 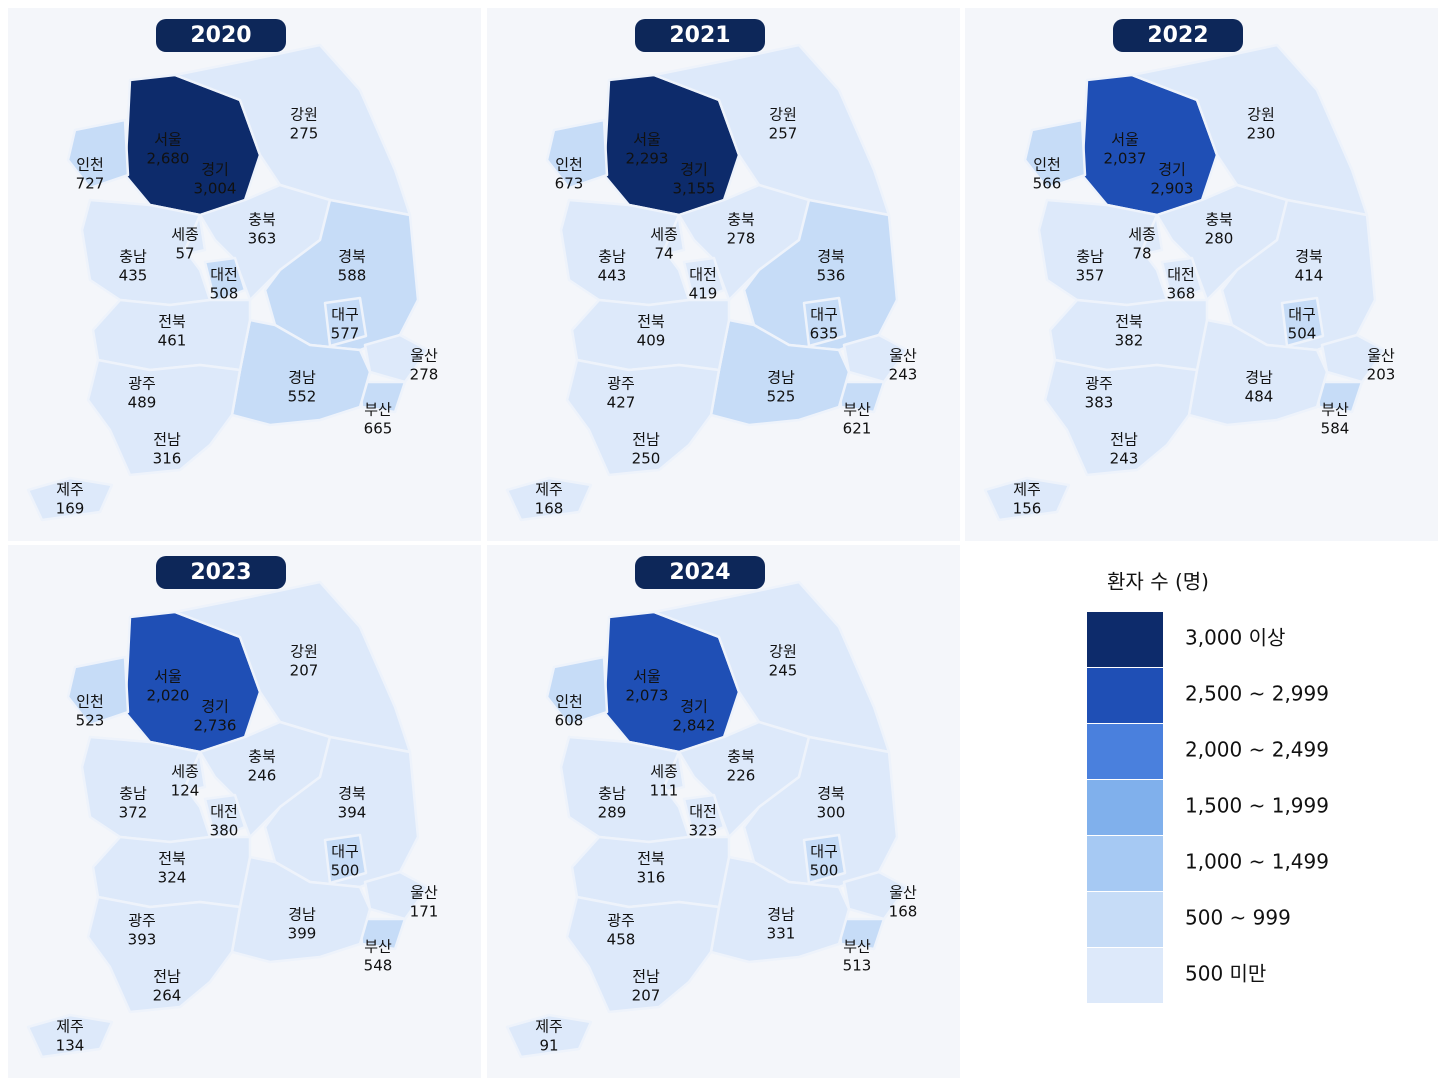 I want to click on region-value: 621, so click(x=857, y=429).